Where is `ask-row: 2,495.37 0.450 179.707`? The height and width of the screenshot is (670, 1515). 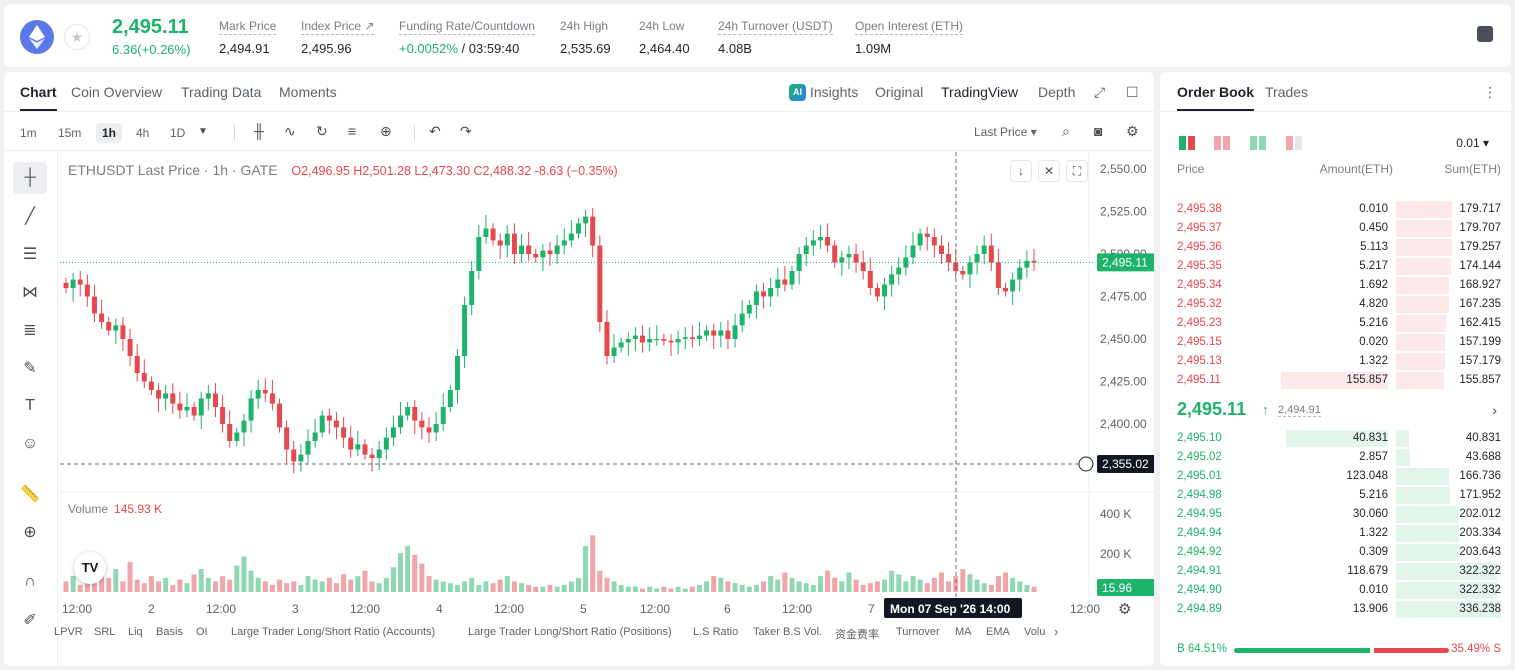 ask-row: 2,495.37 0.450 179.707 is located at coordinates (1335, 228).